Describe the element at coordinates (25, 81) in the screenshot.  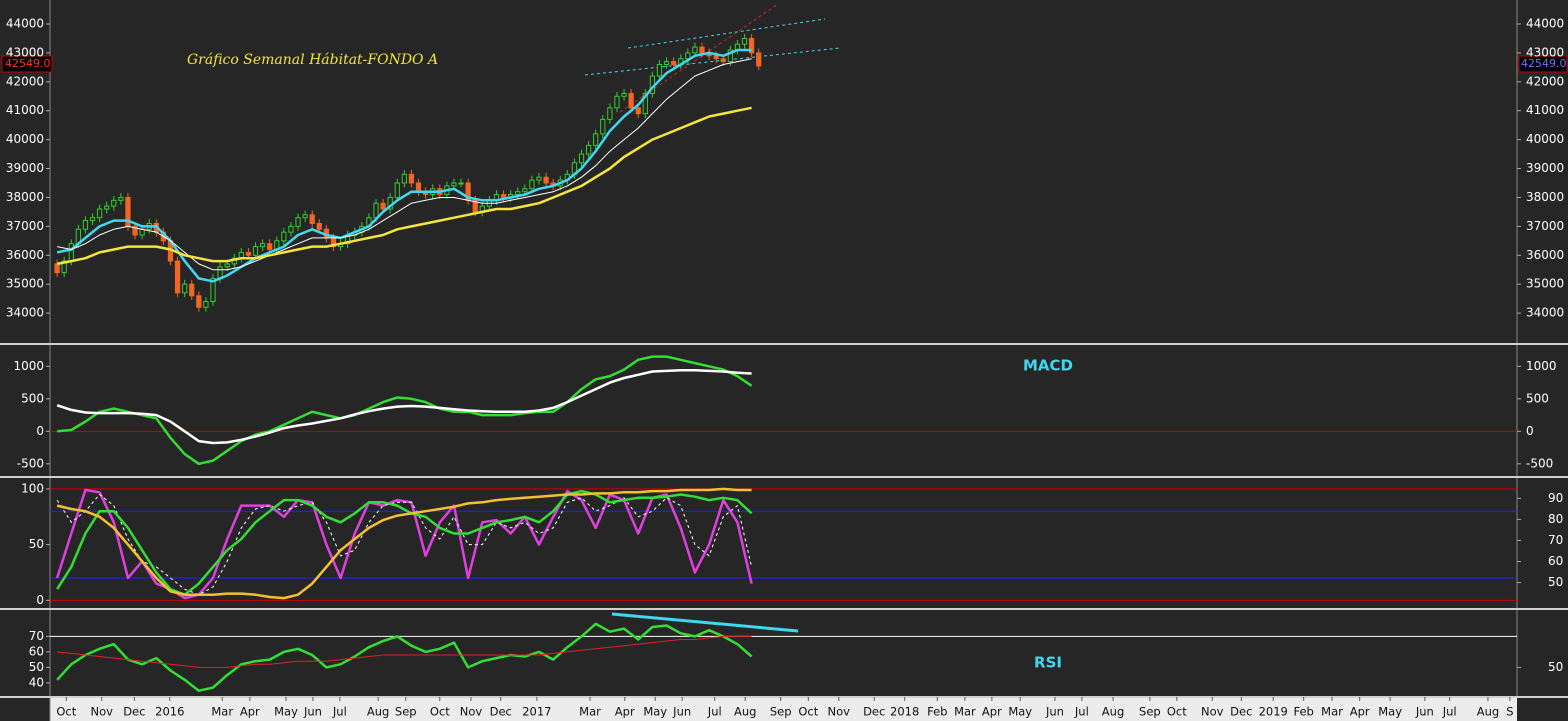
I see `y-tick-label: 42000` at that location.